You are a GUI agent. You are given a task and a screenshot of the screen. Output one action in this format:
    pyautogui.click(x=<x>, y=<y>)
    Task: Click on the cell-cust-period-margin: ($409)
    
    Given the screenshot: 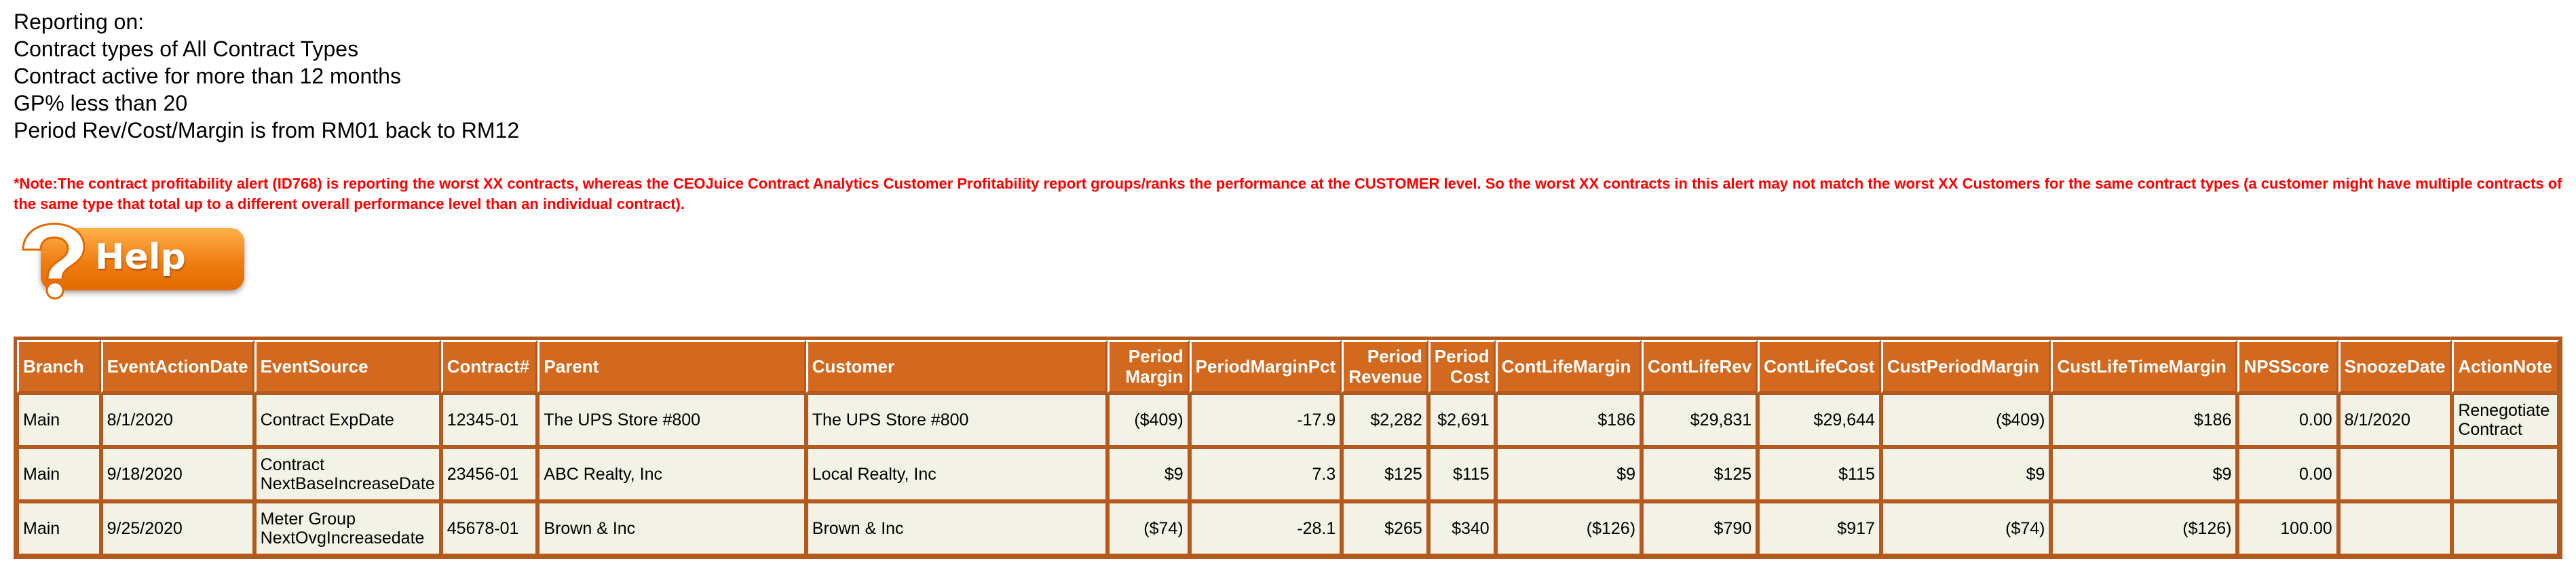 What is the action you would take?
    pyautogui.click(x=1966, y=420)
    